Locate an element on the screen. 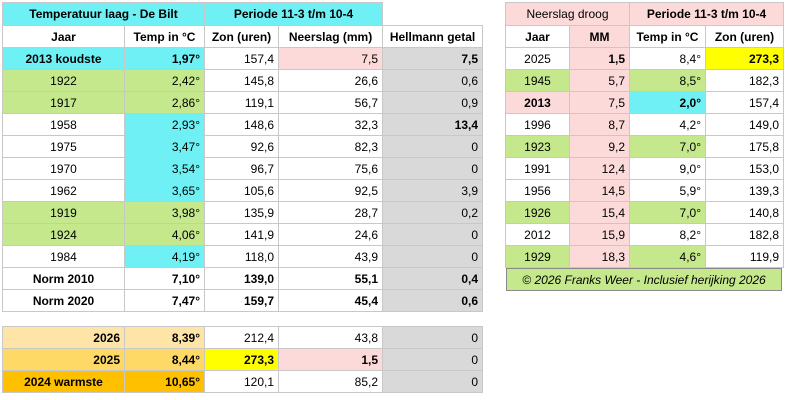 This screenshot has width=797, height=400. table-row: 1970 3,54° 96,7 75,6 0 is located at coordinates (243, 168).